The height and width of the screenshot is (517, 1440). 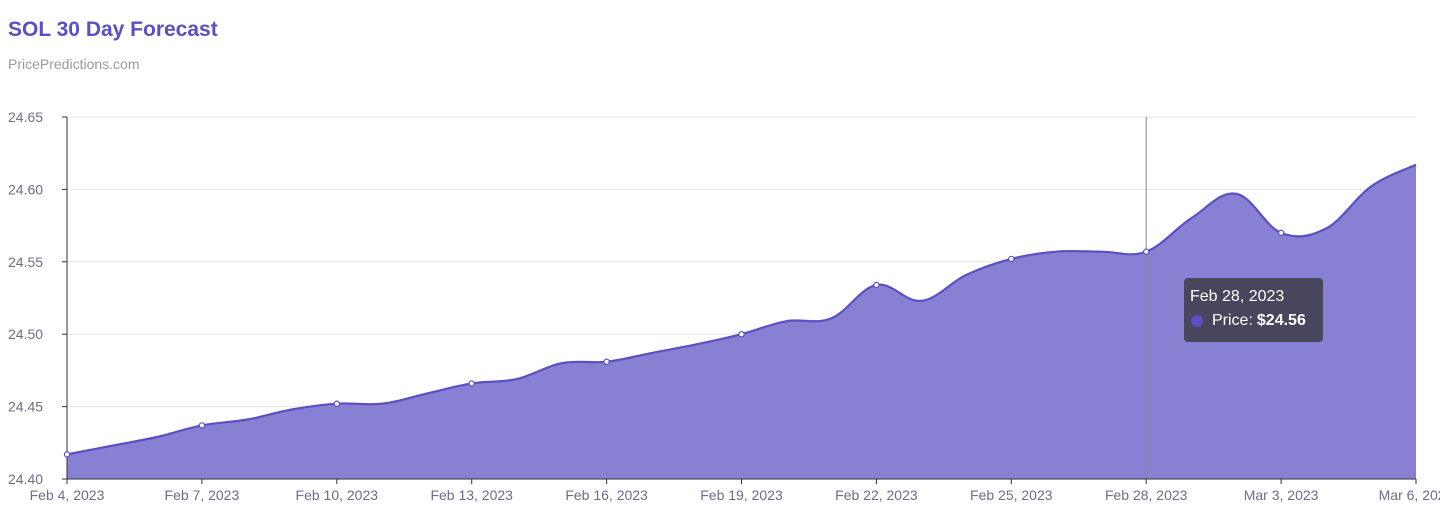 What do you see at coordinates (113, 29) in the screenshot?
I see `chart-title: SOL 30 Day Forecast` at bounding box center [113, 29].